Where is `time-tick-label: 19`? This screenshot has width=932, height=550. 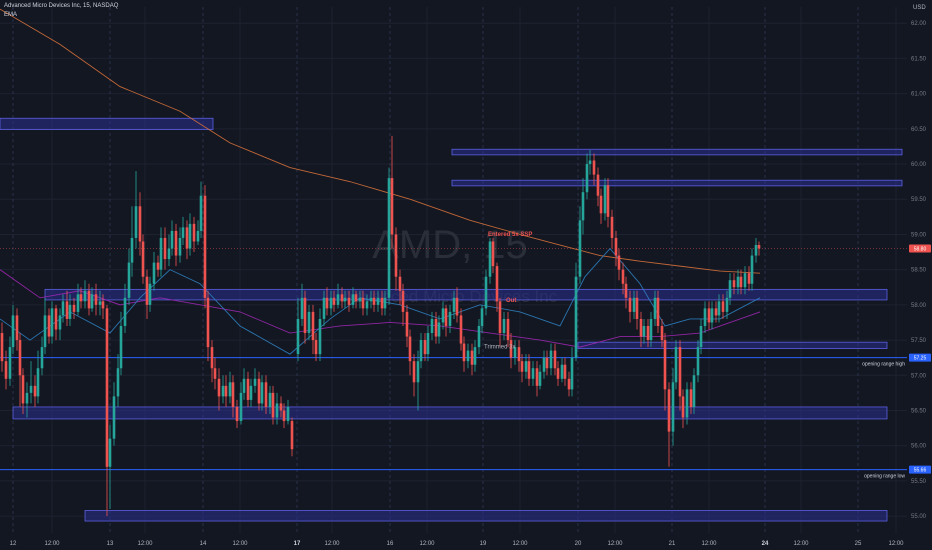 time-tick-label: 19 is located at coordinates (483, 544).